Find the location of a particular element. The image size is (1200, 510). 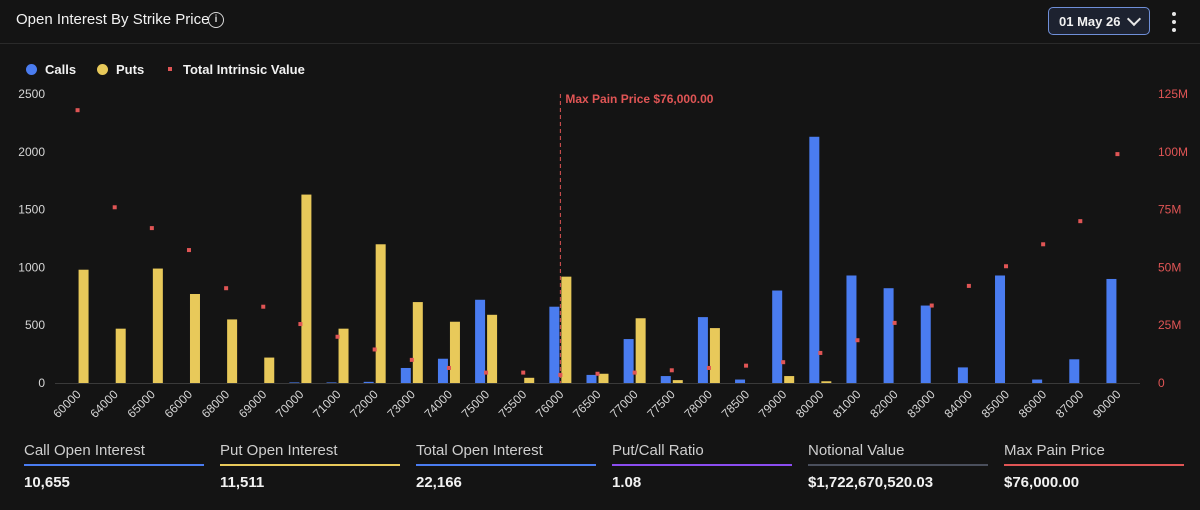

chevron-down-icon is located at coordinates (1134, 19).